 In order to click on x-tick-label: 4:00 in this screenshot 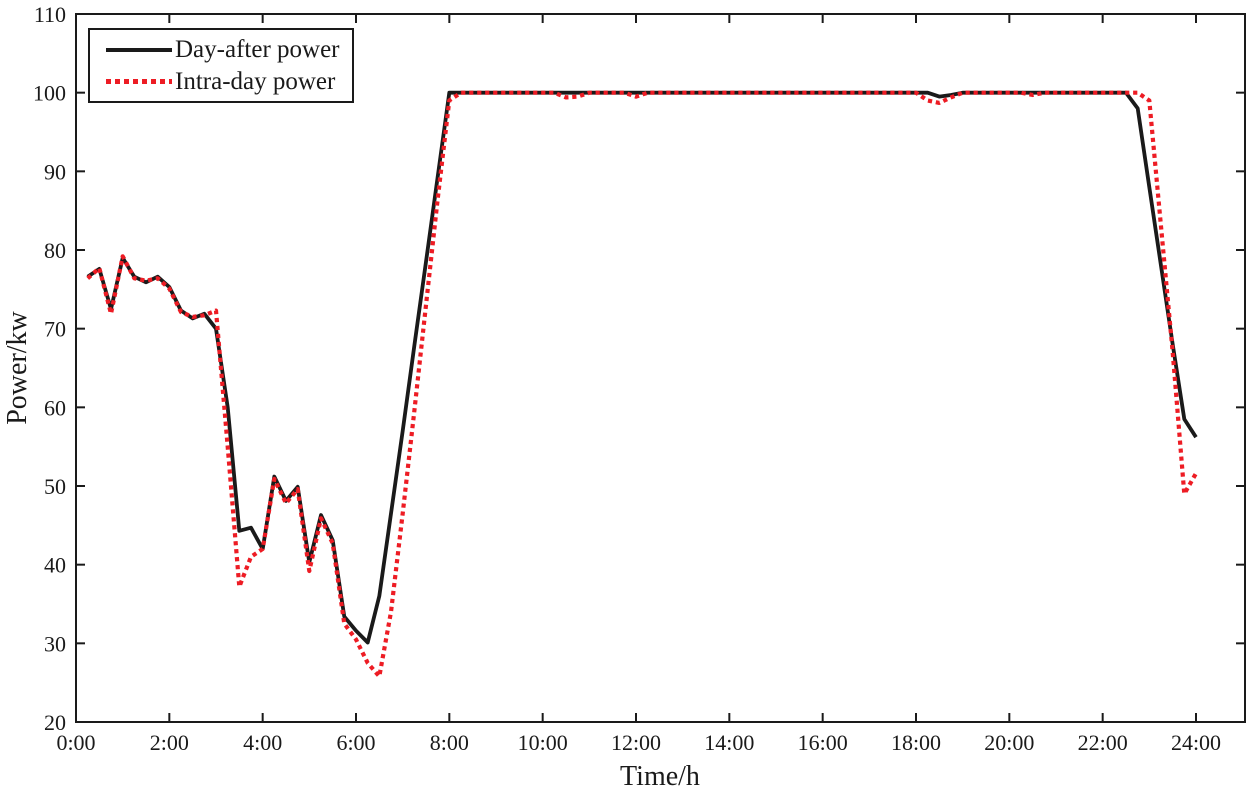, I will do `click(262, 742)`.